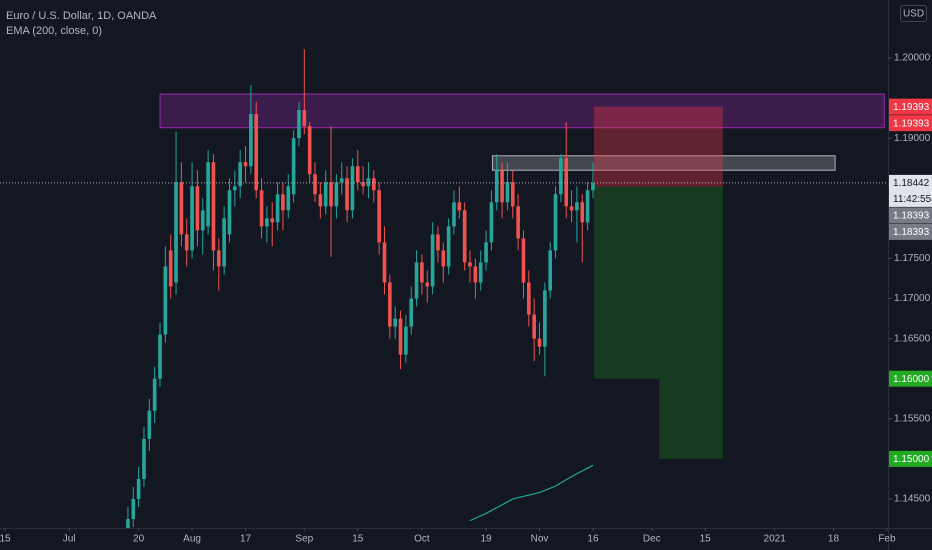 The height and width of the screenshot is (550, 932). I want to click on x-tick-label: 17, so click(246, 539).